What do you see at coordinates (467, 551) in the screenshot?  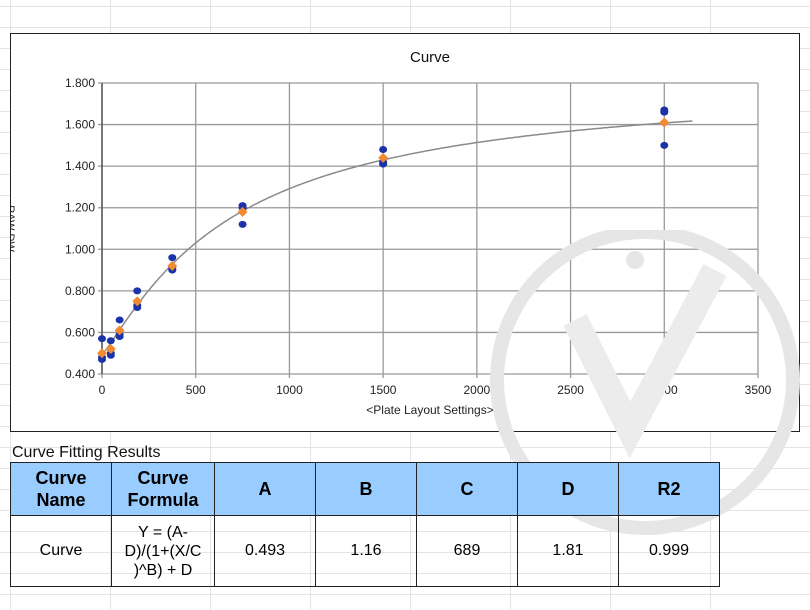 I see `cell-c: 689` at bounding box center [467, 551].